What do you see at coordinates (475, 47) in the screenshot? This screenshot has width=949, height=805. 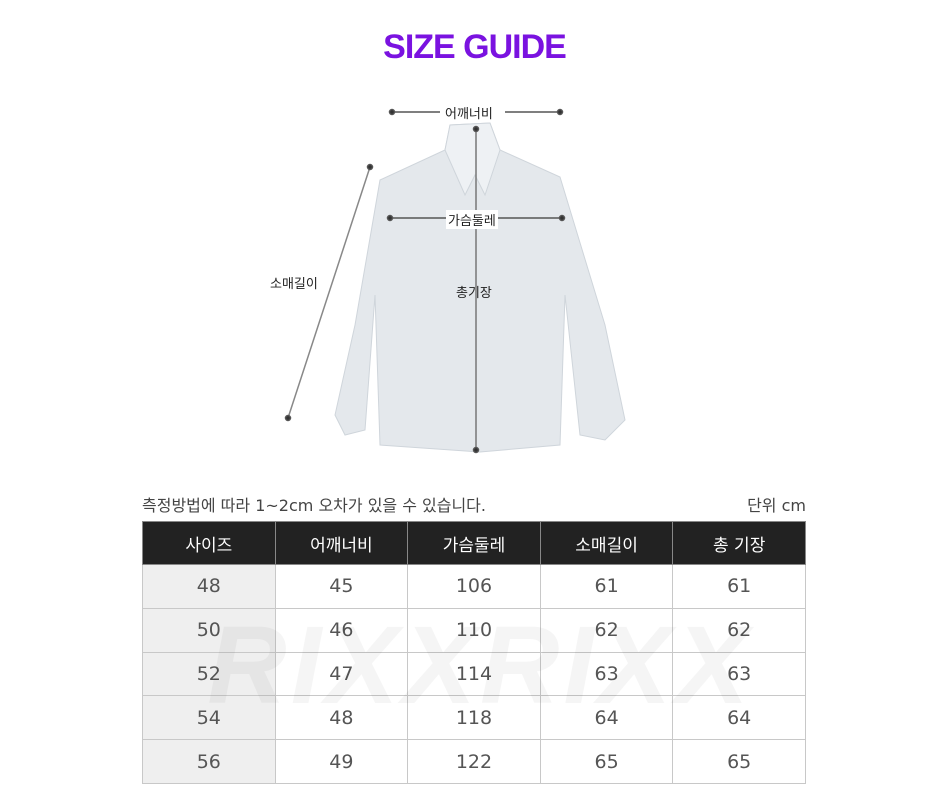 I see `page-title: SIZE GUIDE` at bounding box center [475, 47].